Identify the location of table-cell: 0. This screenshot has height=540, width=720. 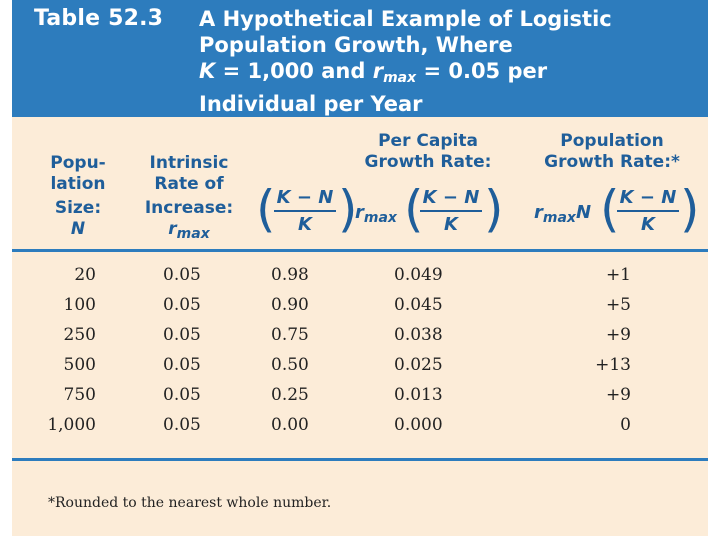
(625, 425).